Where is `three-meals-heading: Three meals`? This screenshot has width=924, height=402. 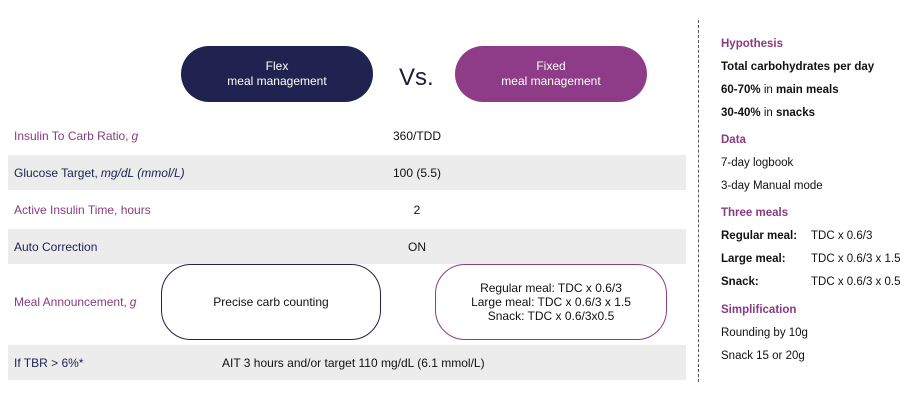 three-meals-heading: Three meals is located at coordinates (755, 213).